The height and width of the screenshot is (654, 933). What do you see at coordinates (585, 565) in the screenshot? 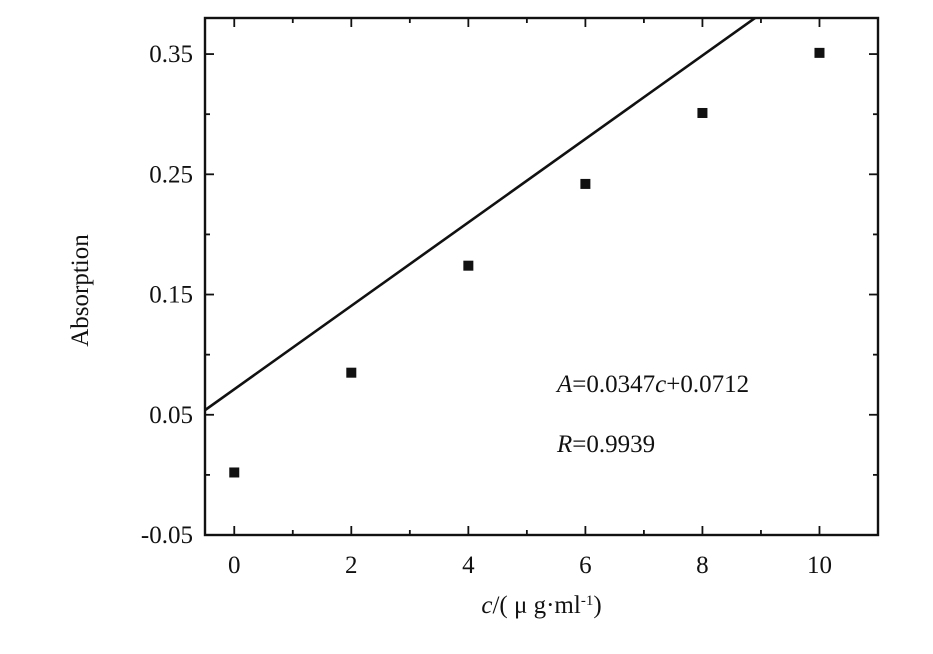
I see `x-tick-label: 6` at bounding box center [585, 565].